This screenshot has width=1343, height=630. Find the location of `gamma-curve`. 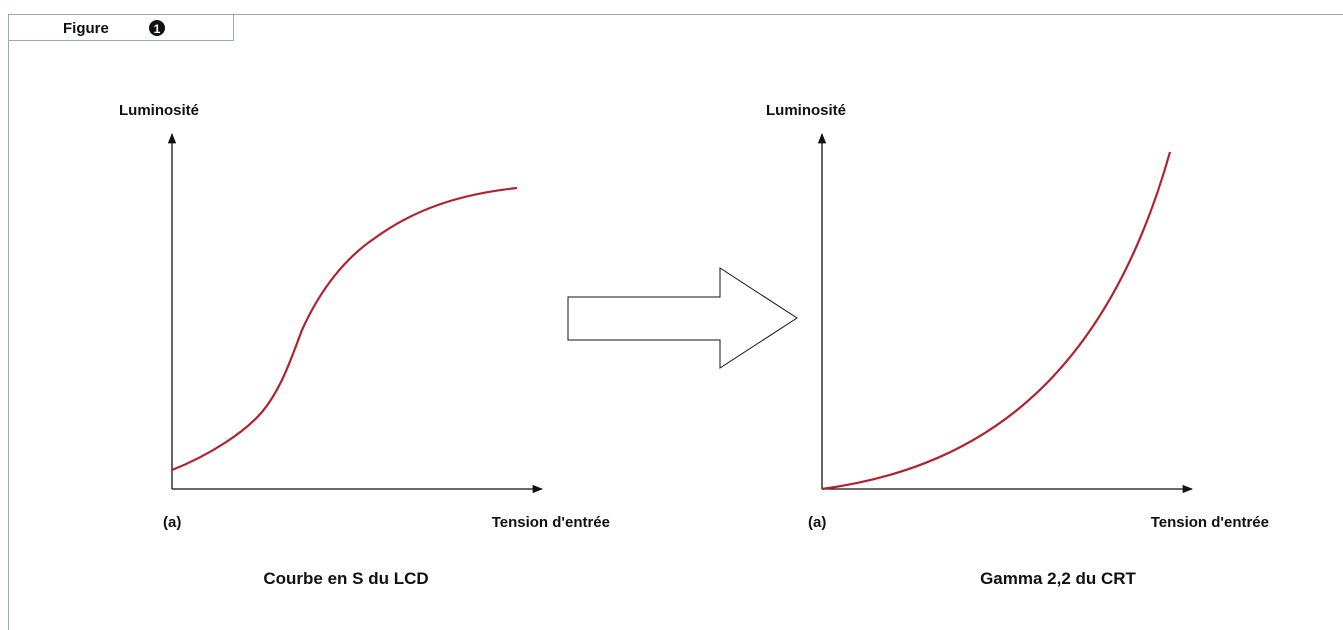

gamma-curve is located at coordinates (996, 321).